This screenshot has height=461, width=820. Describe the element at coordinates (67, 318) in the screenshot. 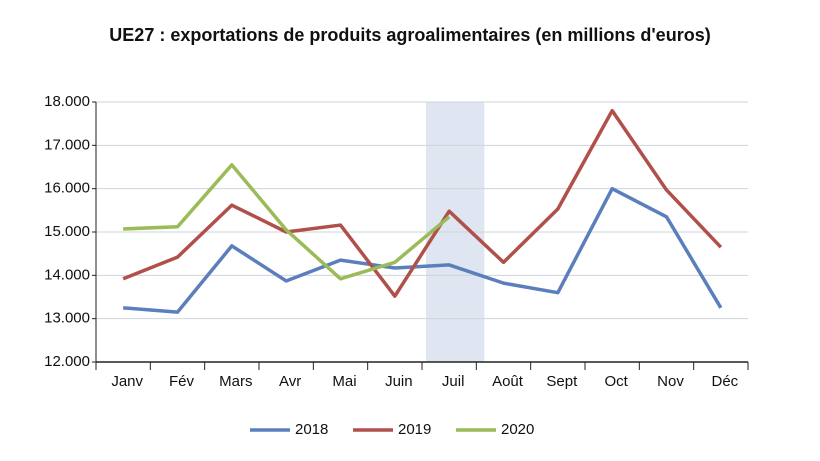

I see `y-tick-label: 13.000` at that location.